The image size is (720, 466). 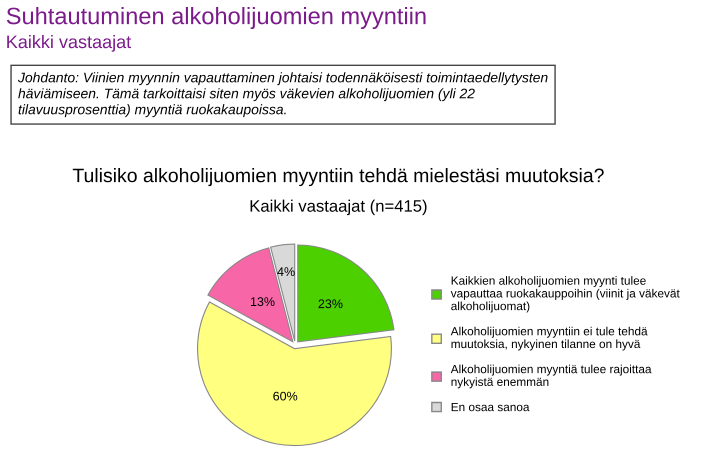 I want to click on legend-label: Alkoholijuomien myyntiin ei tule tehdä muutoksia, nykyinen tilanne on hyvä, so click(x=549, y=338).